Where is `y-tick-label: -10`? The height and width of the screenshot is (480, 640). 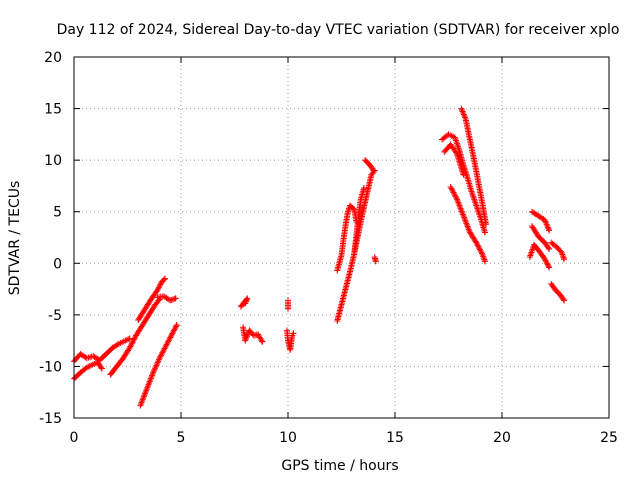 y-tick-label: -10 is located at coordinates (50, 367).